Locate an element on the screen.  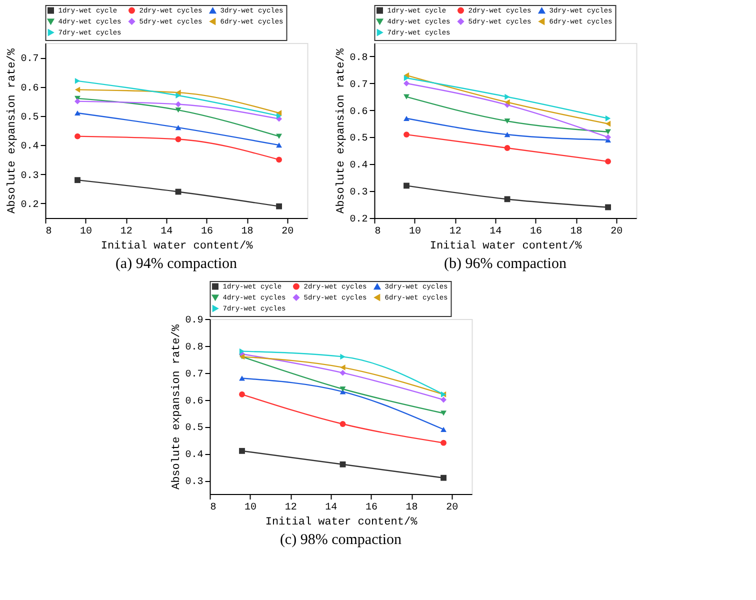
text: (a) 94% compaction is located at coordinates (176, 264).